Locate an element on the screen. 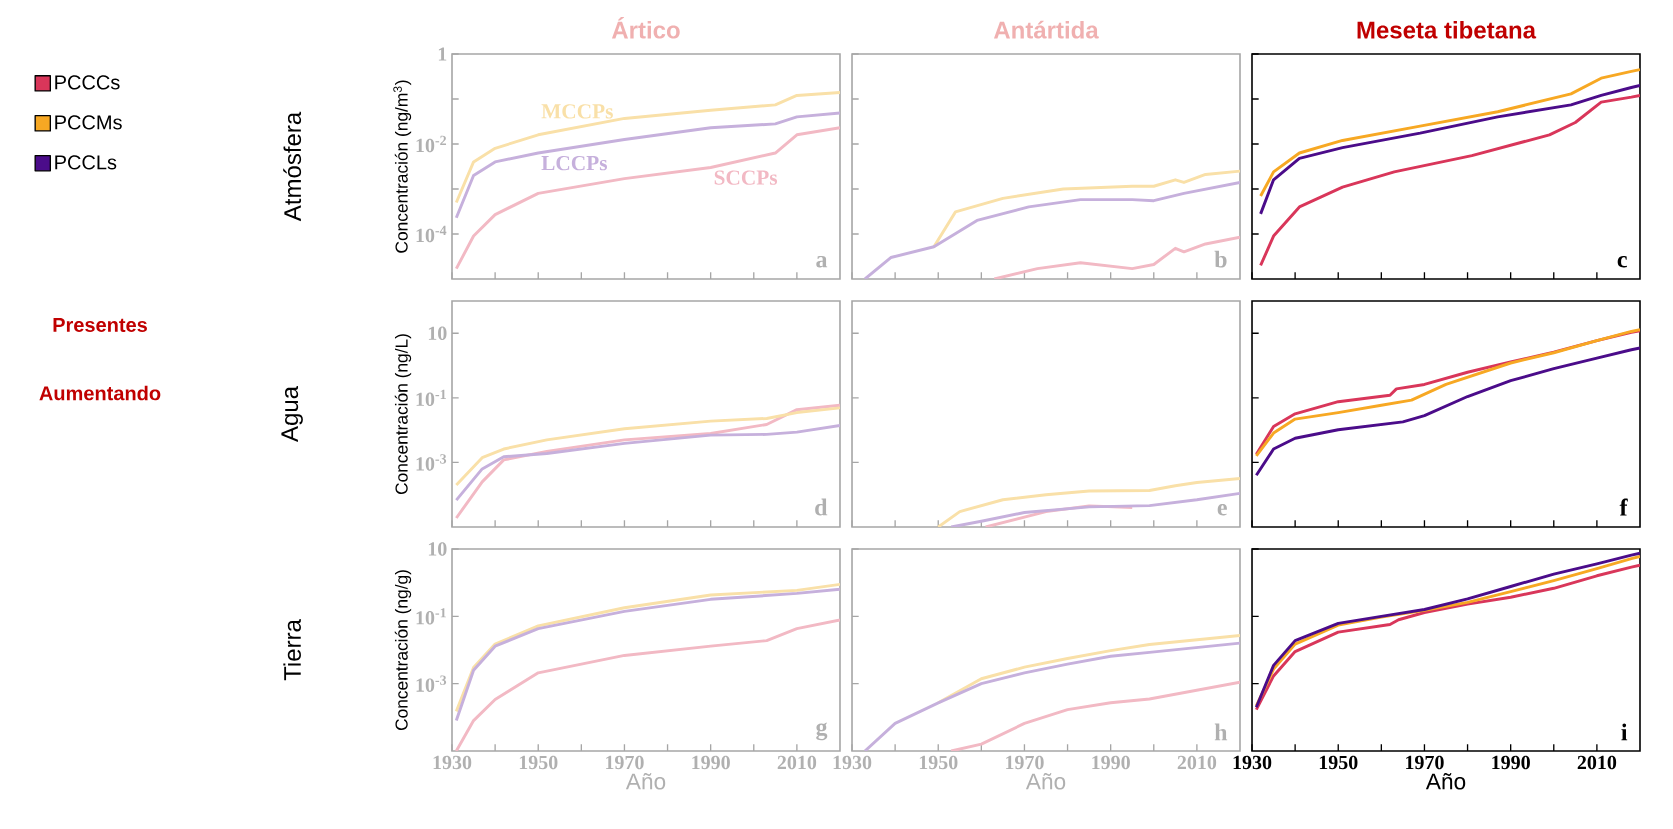 The height and width of the screenshot is (829, 1673). y-axis-title: Concentración (ng/L) is located at coordinates (403, 414).